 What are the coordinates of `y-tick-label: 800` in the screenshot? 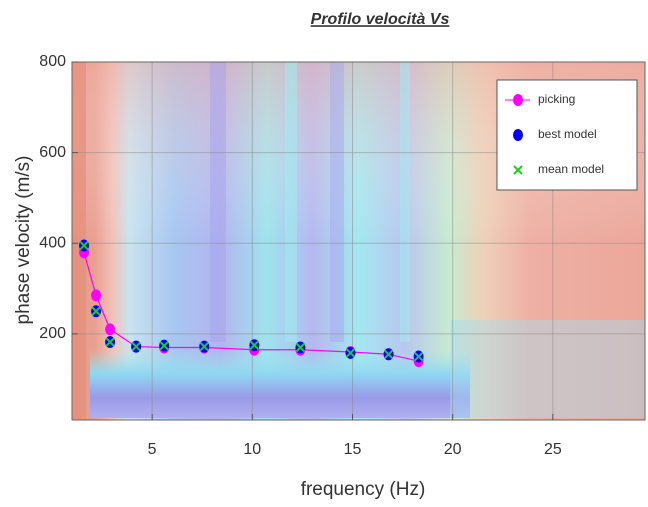 It's located at (52, 61).